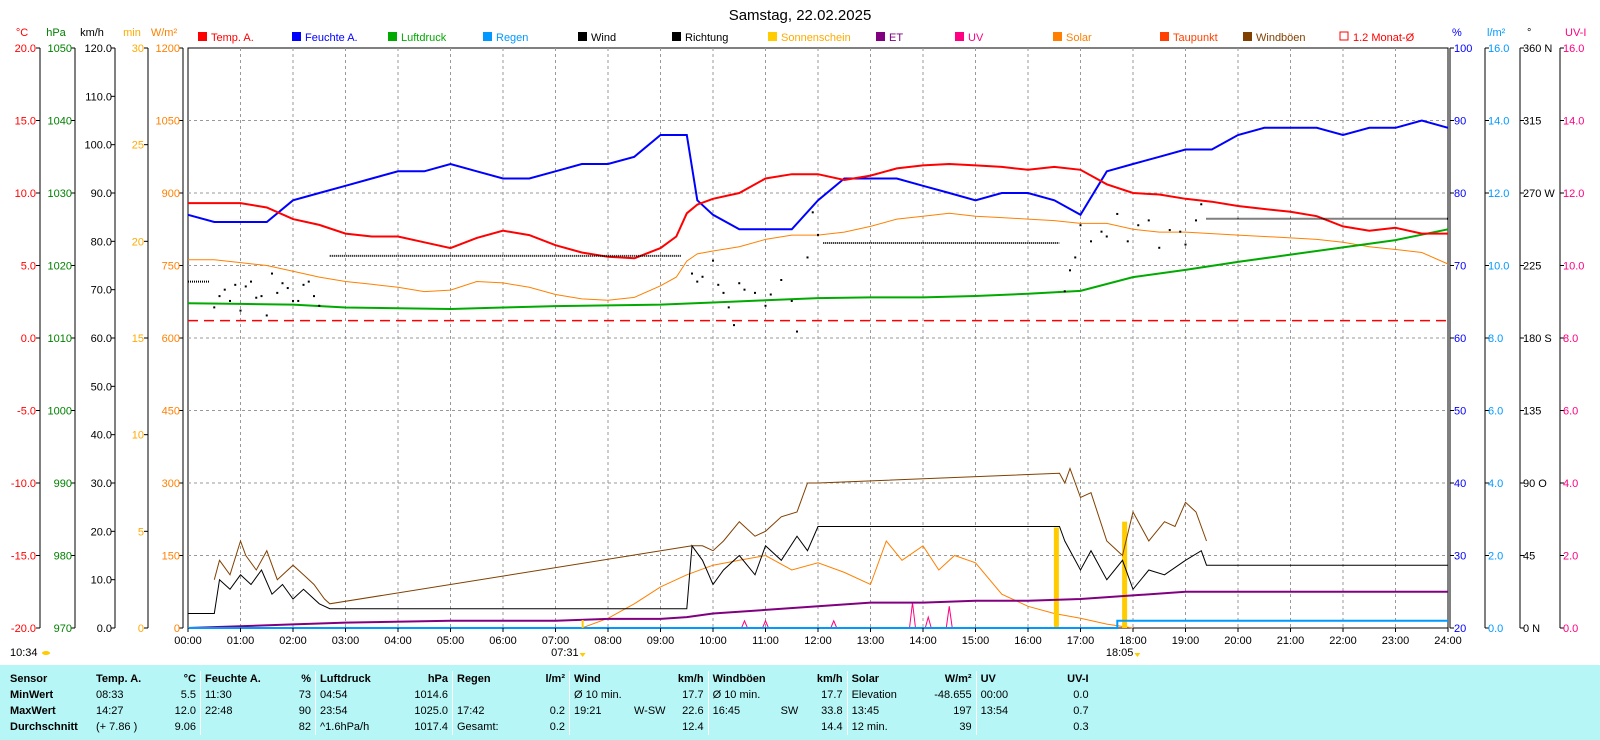 The height and width of the screenshot is (740, 1600). I want to click on temp-value: 5.5, so click(188, 695).